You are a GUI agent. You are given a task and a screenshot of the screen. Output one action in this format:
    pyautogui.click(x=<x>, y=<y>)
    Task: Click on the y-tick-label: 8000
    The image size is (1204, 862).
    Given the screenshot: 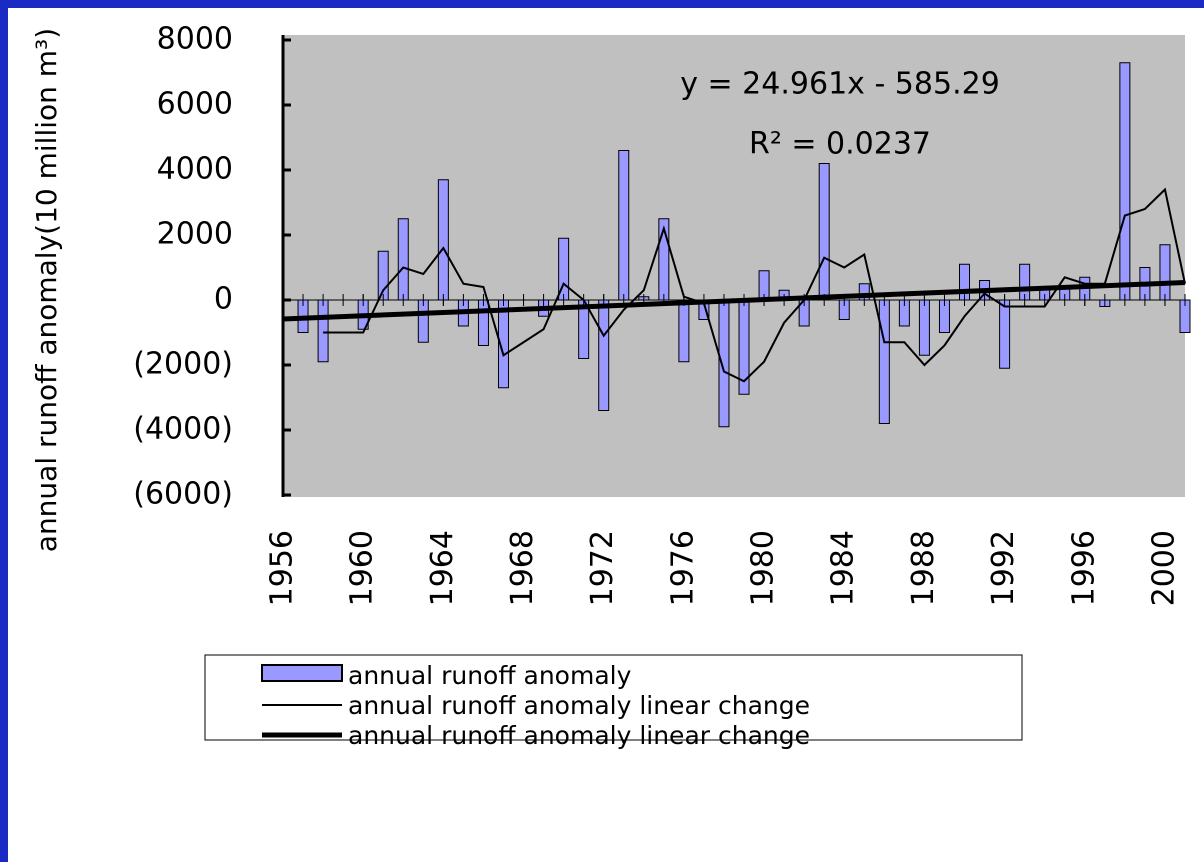 What is the action you would take?
    pyautogui.click(x=195, y=39)
    